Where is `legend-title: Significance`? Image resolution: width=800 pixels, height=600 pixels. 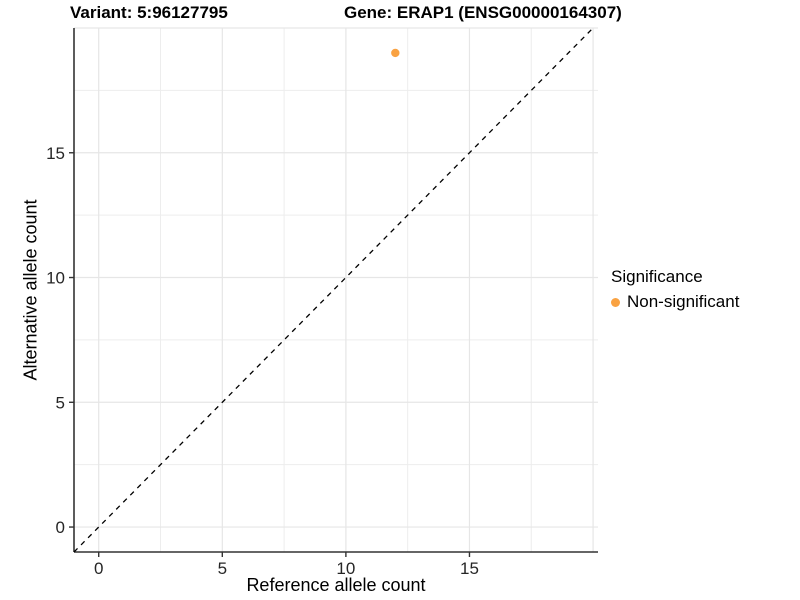
legend-title: Significance is located at coordinates (657, 276).